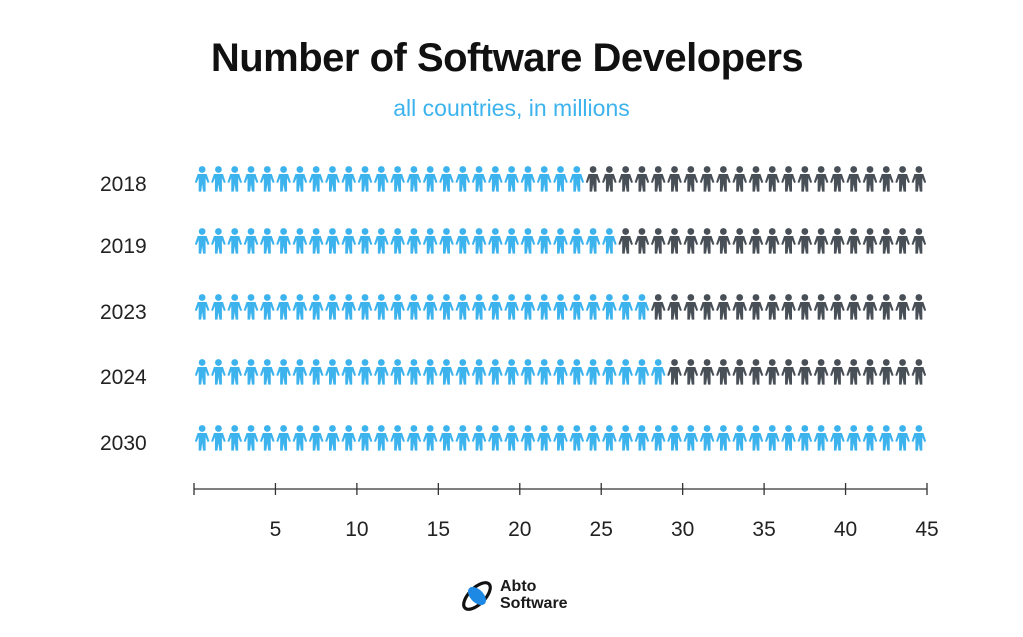 This screenshot has height=637, width=1023. I want to click on abto-logo-icon, so click(477, 596).